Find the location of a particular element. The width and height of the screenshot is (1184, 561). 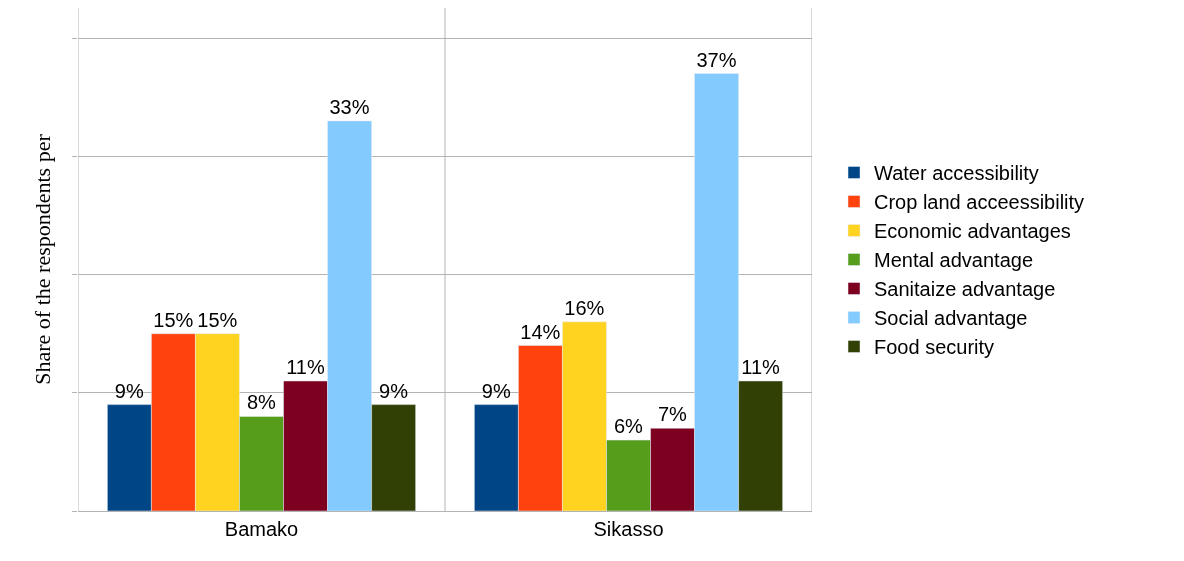

data-label: 37% is located at coordinates (716, 59).